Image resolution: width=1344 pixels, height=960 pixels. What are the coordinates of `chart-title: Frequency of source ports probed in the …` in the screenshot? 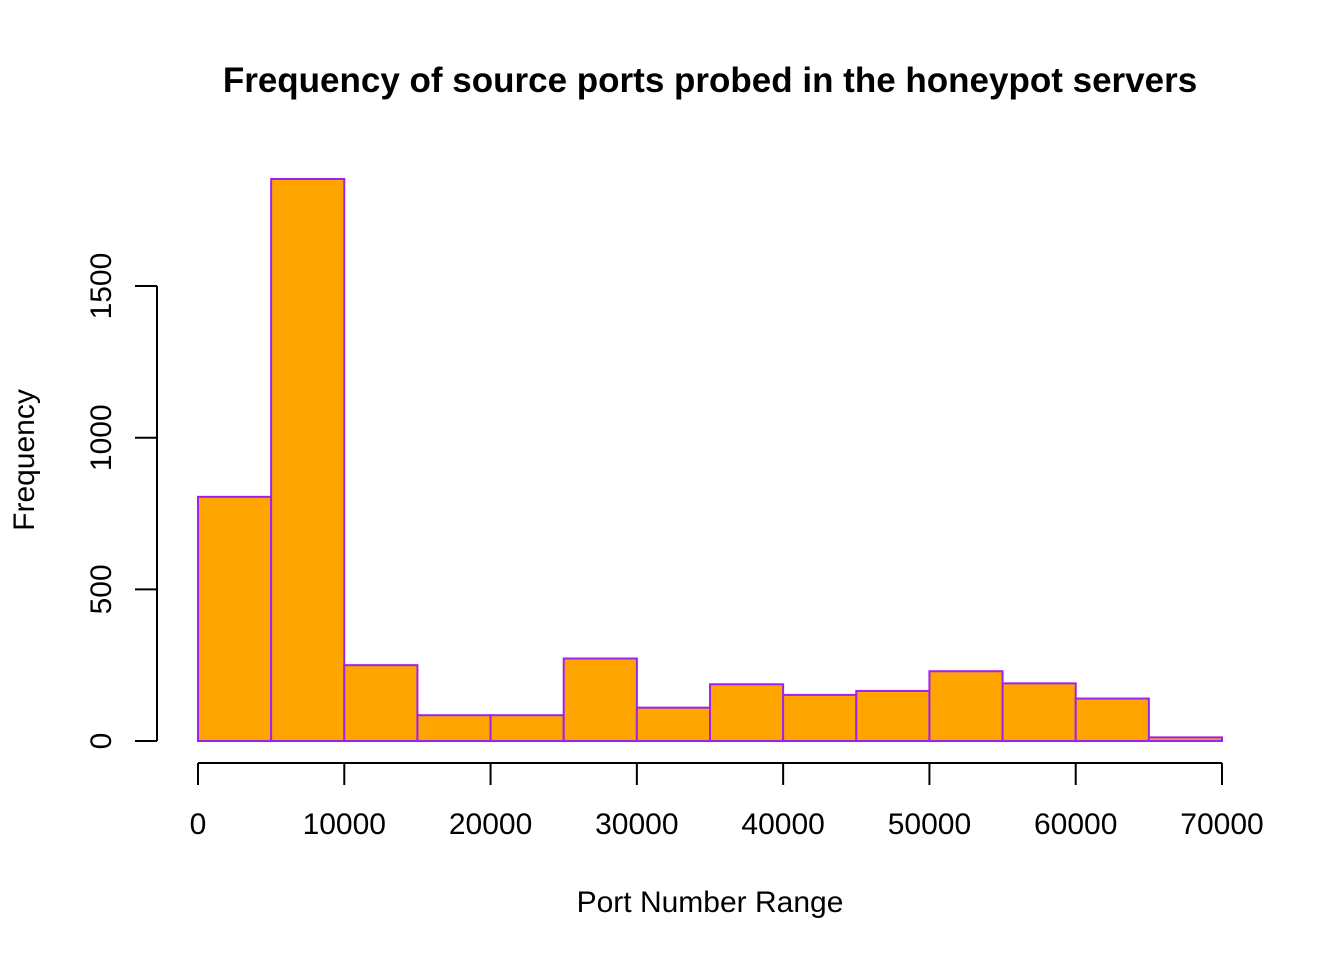 It's located at (710, 80).